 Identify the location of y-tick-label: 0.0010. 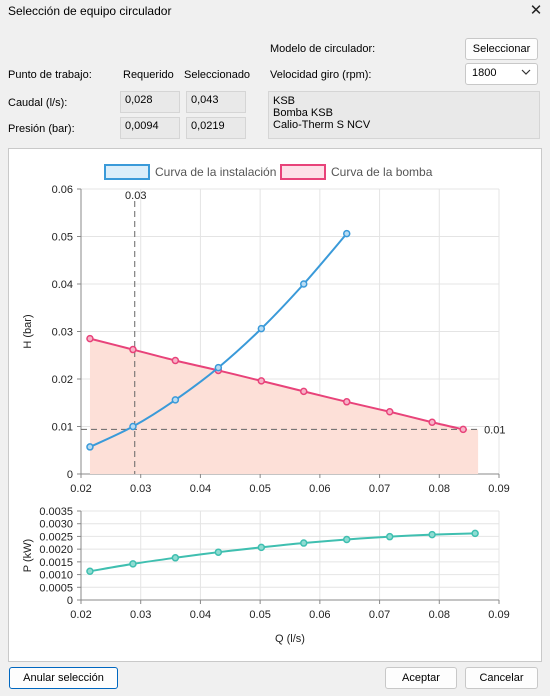
(56, 576).